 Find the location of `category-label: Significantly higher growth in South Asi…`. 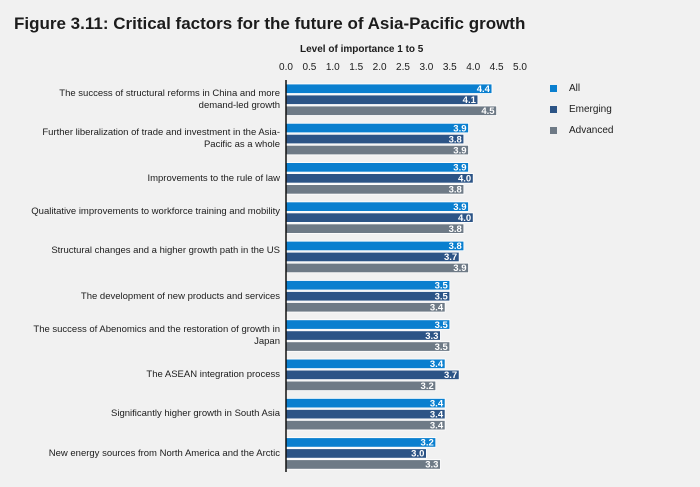

category-label: Significantly higher growth in South Asi… is located at coordinates (195, 414).